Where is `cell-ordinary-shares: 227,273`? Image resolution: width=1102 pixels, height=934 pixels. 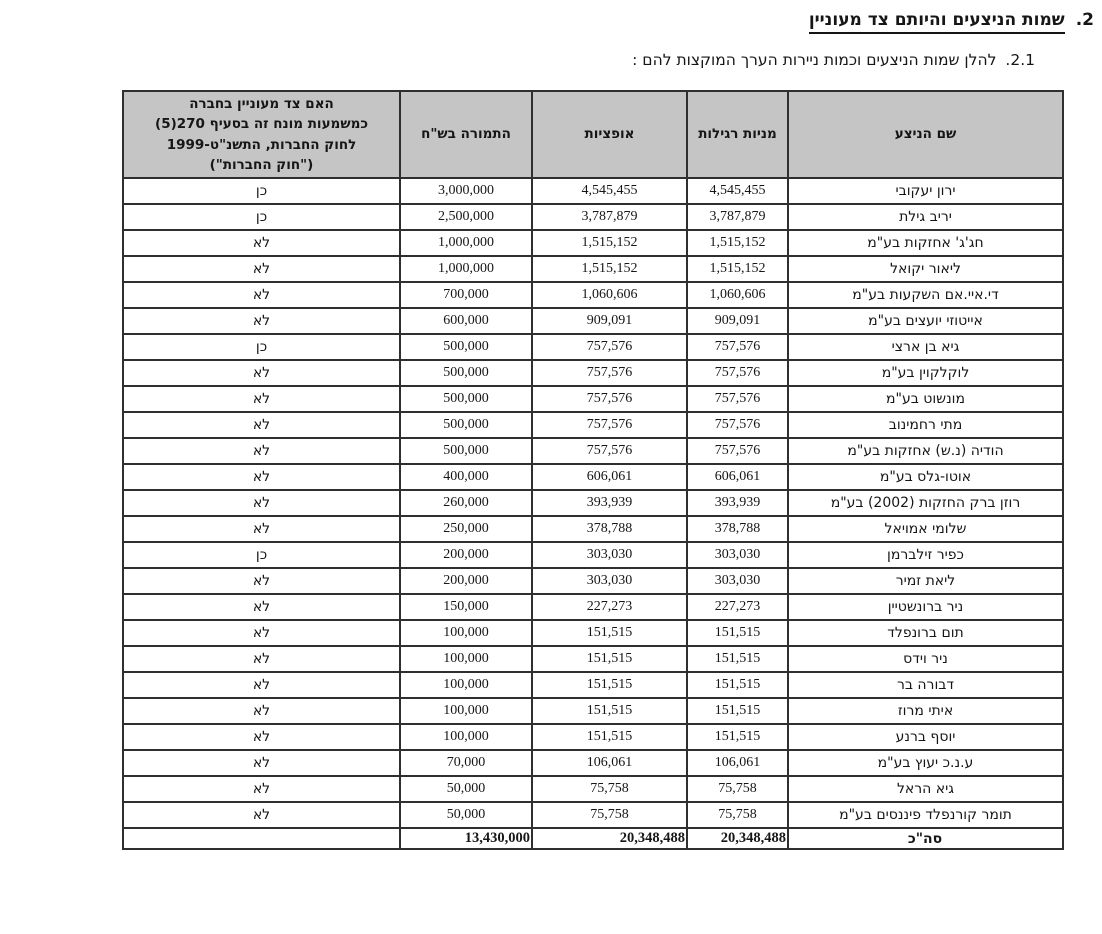 cell-ordinary-shares: 227,273 is located at coordinates (737, 607).